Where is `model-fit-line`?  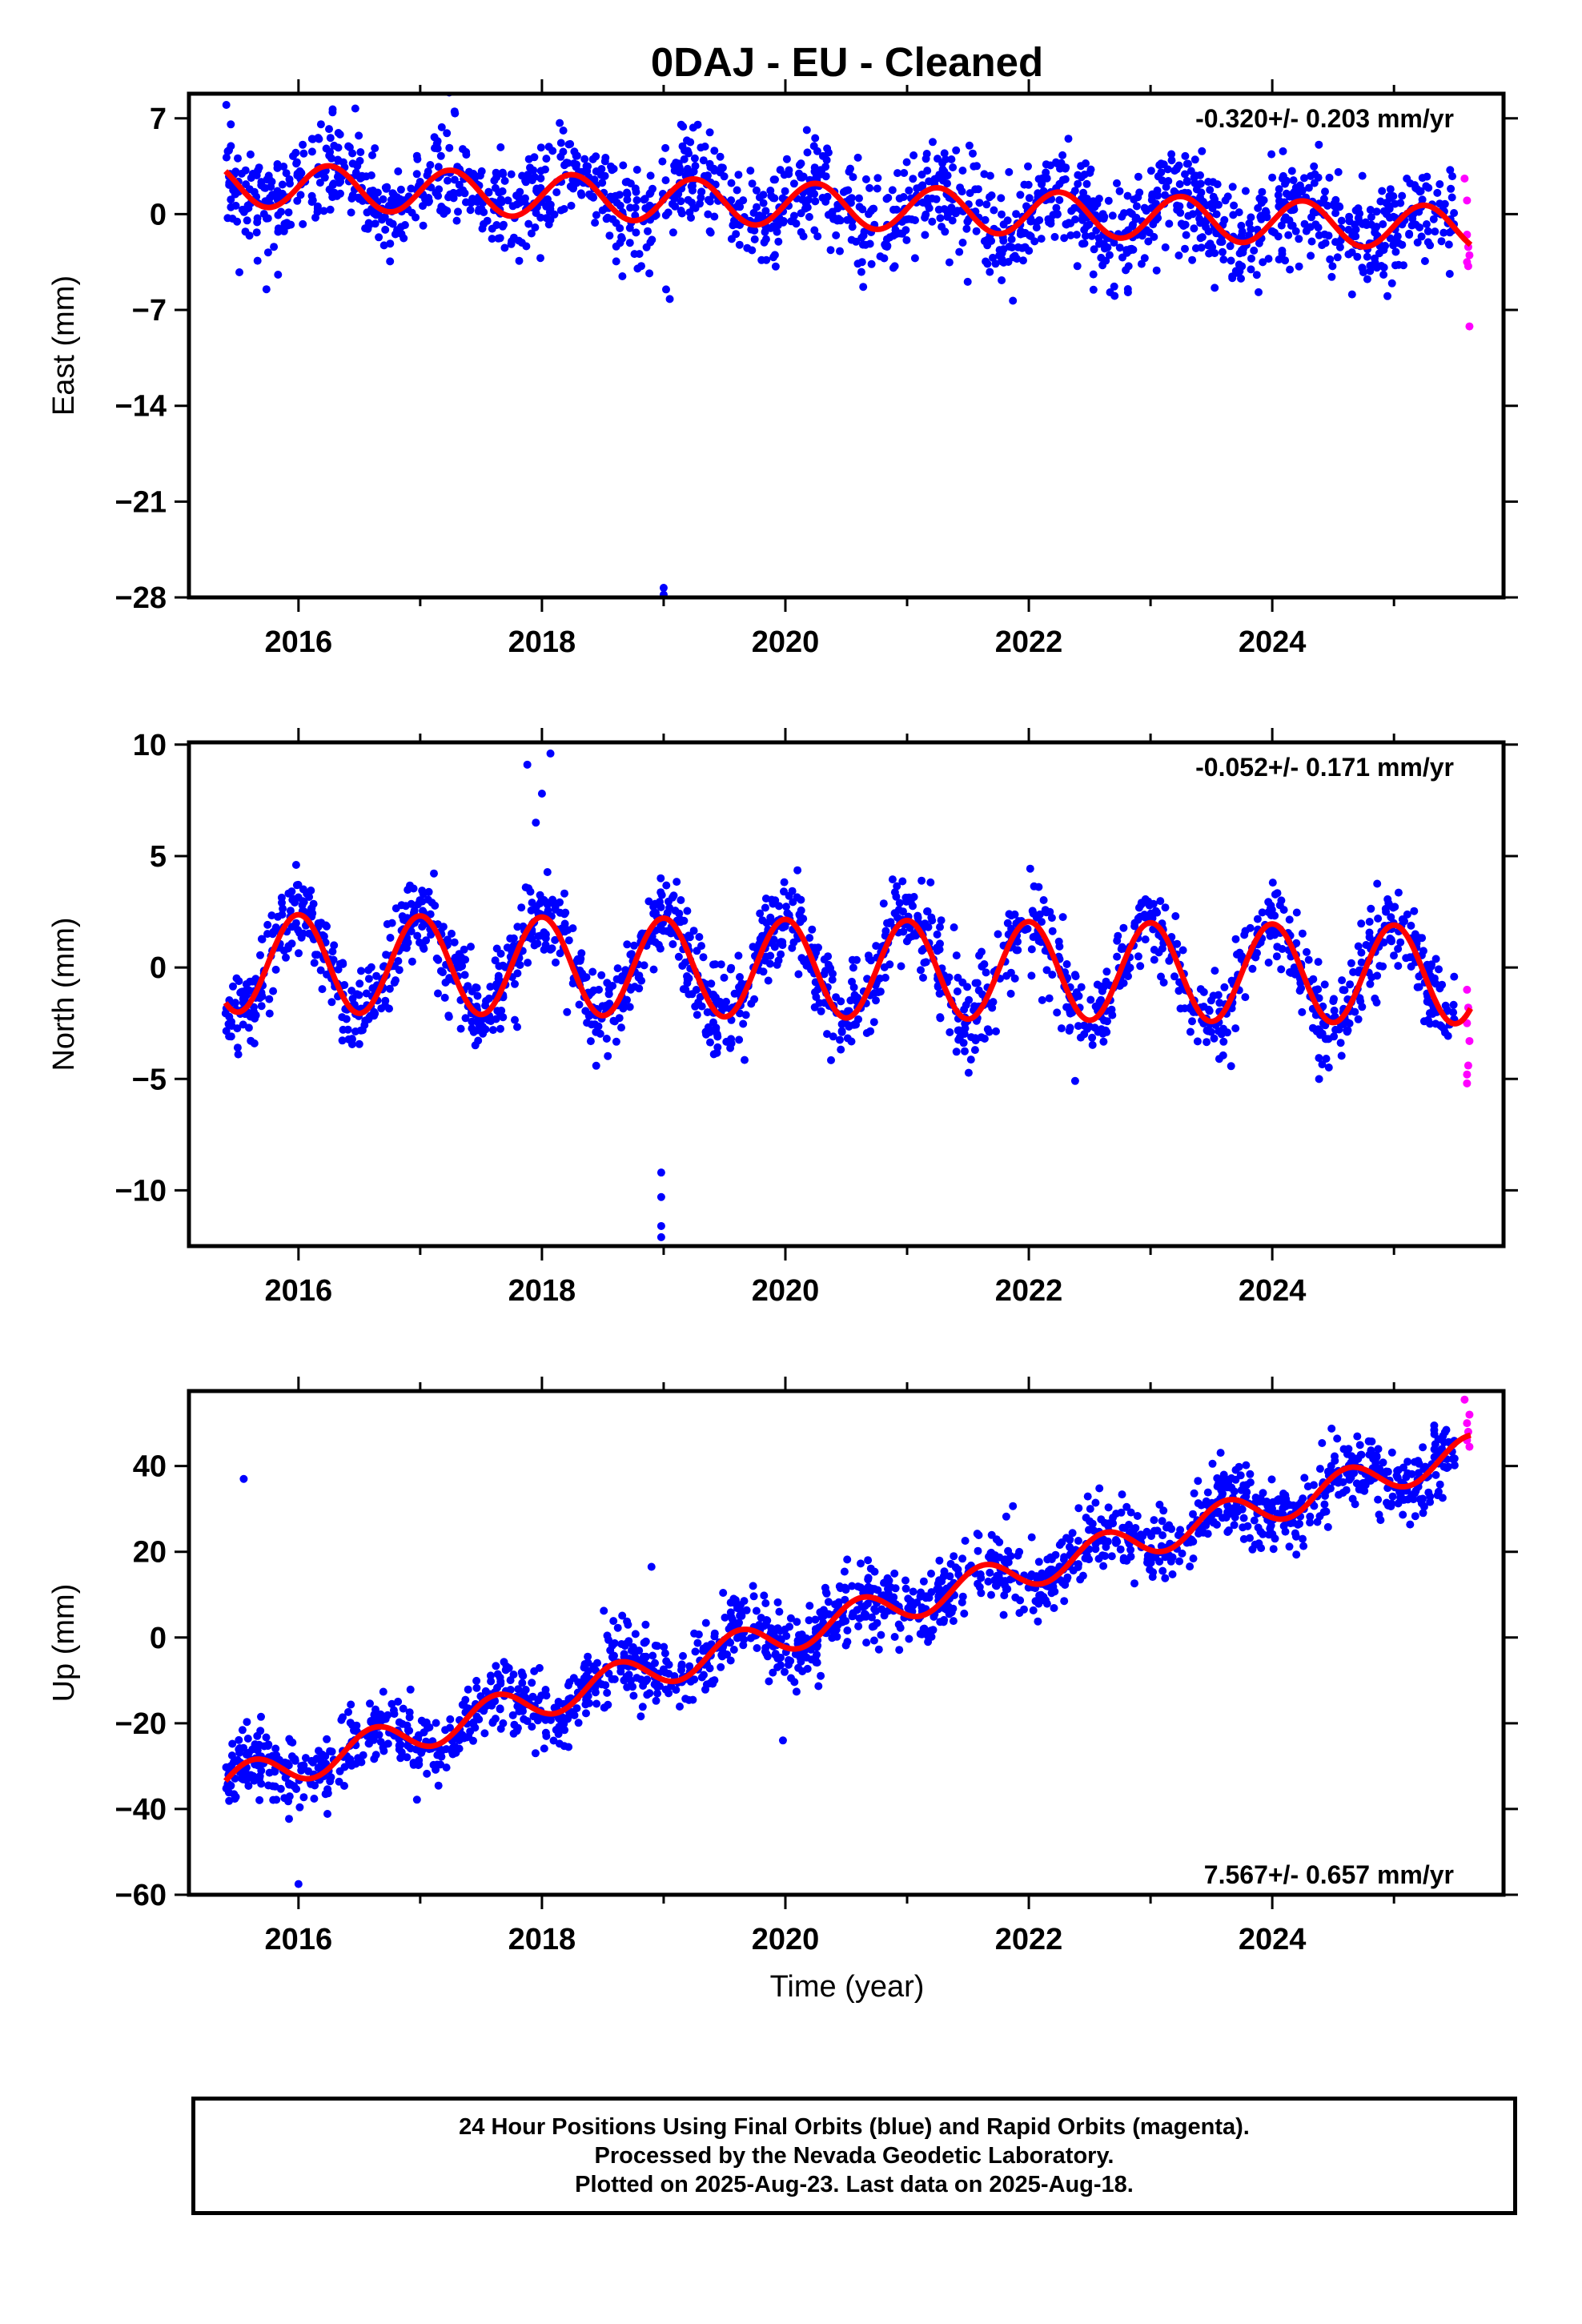 model-fit-line is located at coordinates (848, 969).